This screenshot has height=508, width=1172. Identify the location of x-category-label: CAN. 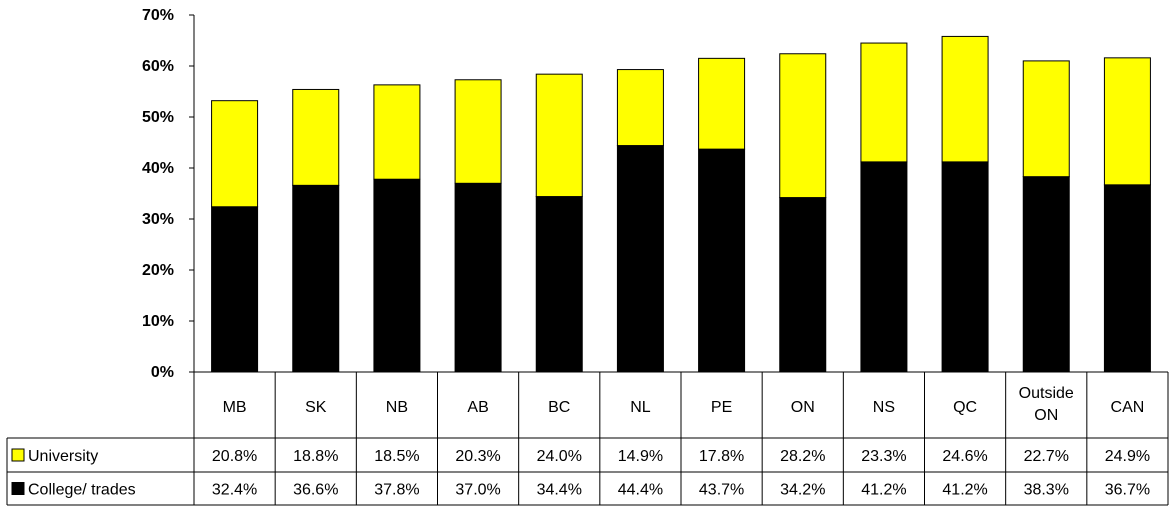
(1128, 407).